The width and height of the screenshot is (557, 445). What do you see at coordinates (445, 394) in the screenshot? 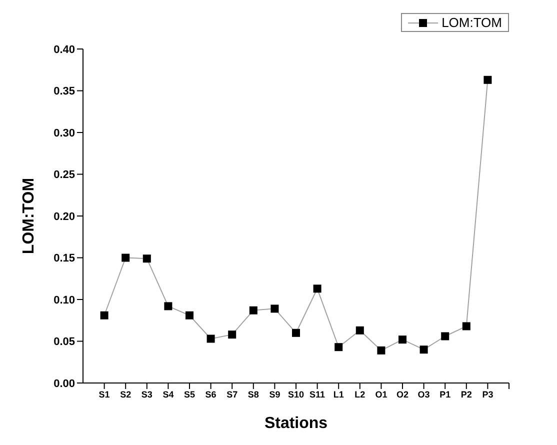
I see `x-tick-label: P1` at bounding box center [445, 394].